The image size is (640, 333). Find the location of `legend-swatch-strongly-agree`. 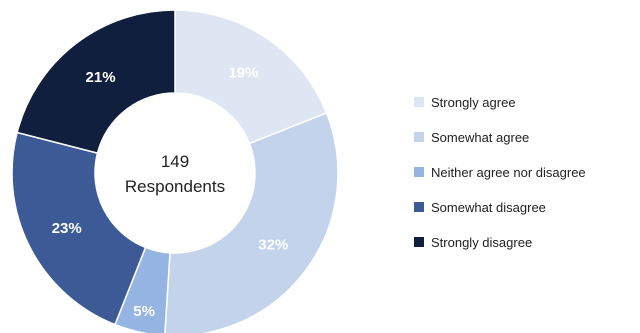

legend-swatch-strongly-agree is located at coordinates (419, 102).